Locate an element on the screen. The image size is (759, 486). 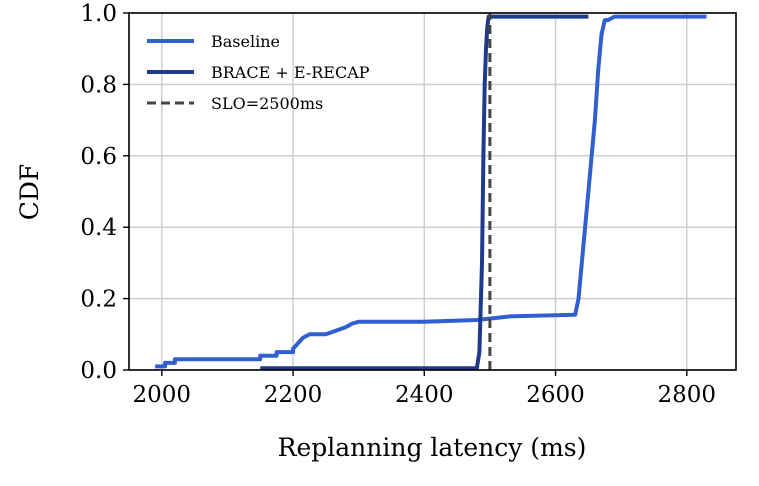
y-tick-label: 0.0 is located at coordinates (98, 371).